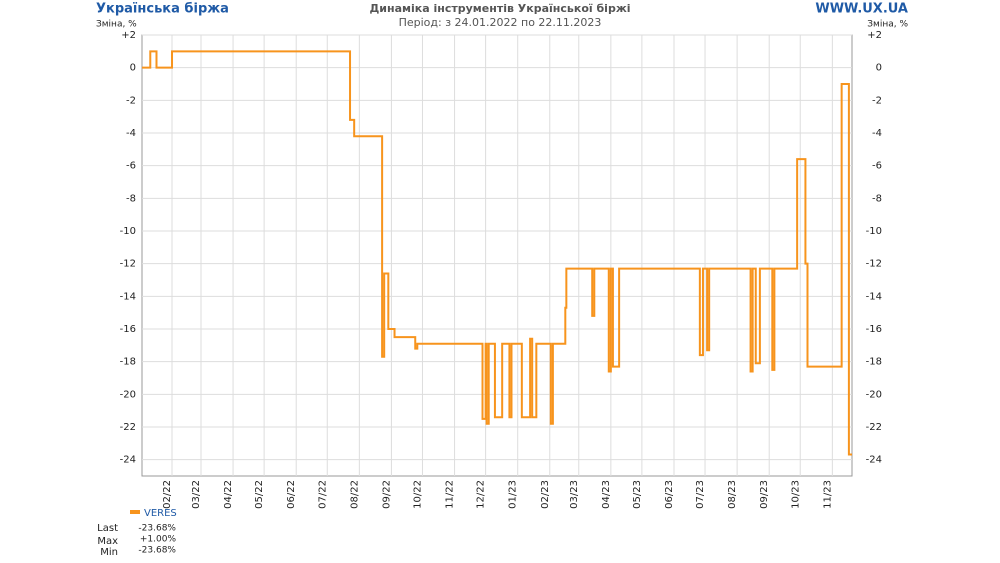 The width and height of the screenshot is (1000, 563). I want to click on y2-axis-label: Зміна, %, so click(887, 25).